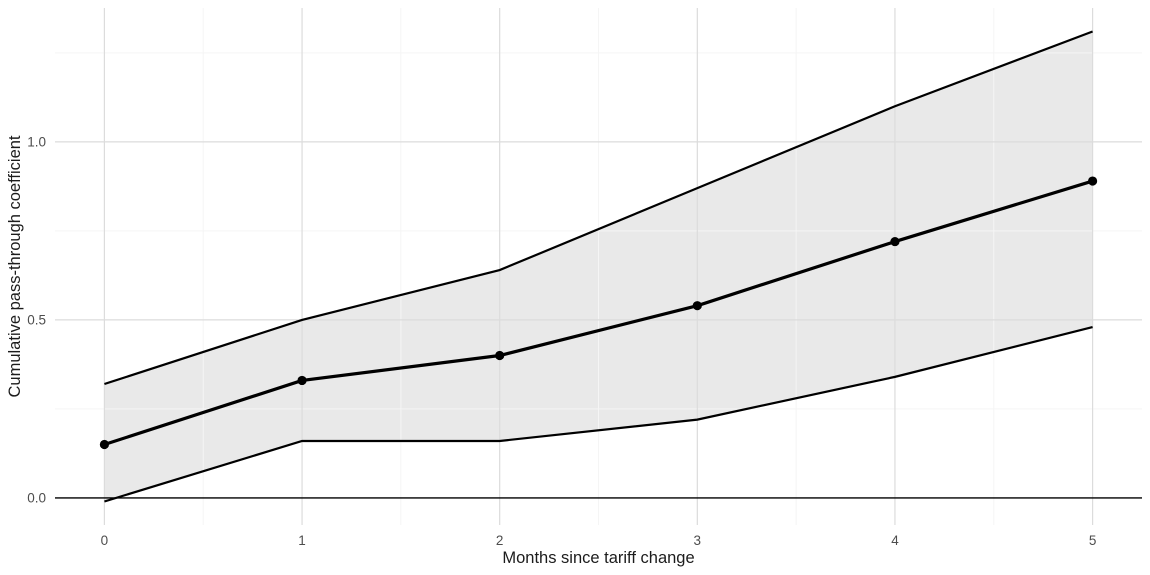 The image size is (1150, 575). I want to click on y-axis-title: Cumulative pass-through coefficient, so click(15, 266).